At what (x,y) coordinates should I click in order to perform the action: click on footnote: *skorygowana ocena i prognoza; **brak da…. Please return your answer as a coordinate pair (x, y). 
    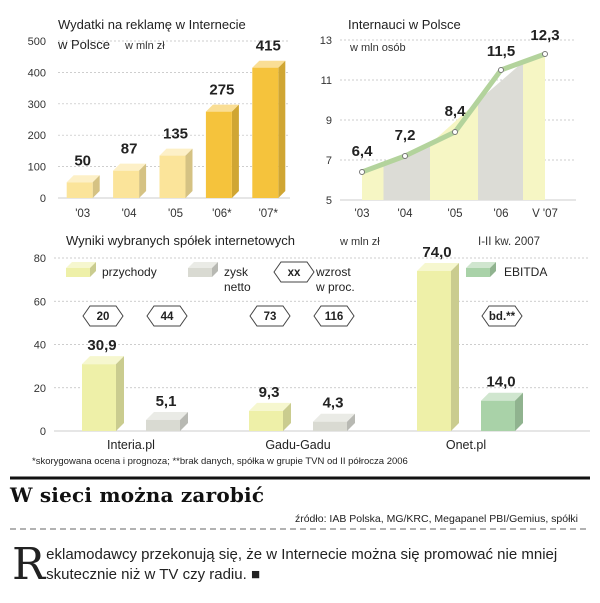
    Looking at the image, I should click on (220, 461).